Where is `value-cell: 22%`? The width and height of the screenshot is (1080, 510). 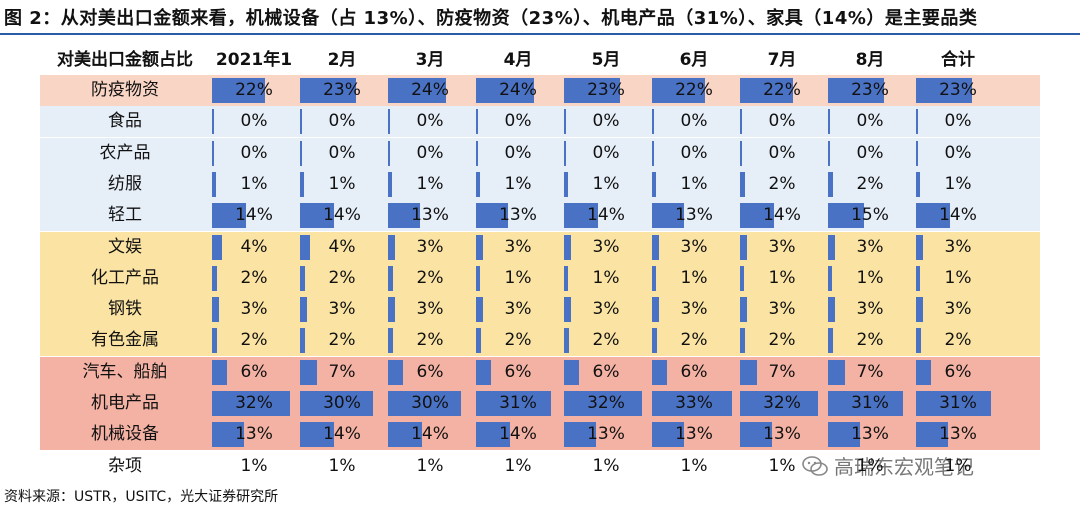 value-cell: 22% is located at coordinates (254, 90).